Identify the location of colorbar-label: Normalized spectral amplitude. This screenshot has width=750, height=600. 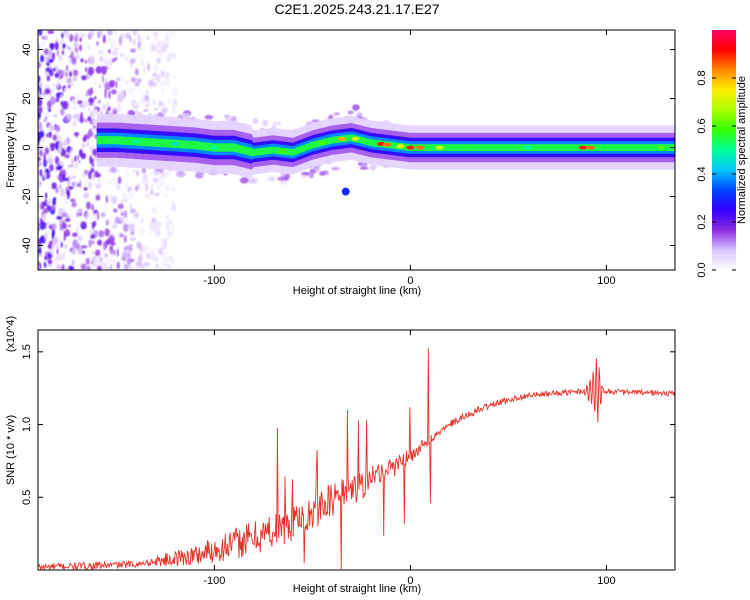
(742, 150).